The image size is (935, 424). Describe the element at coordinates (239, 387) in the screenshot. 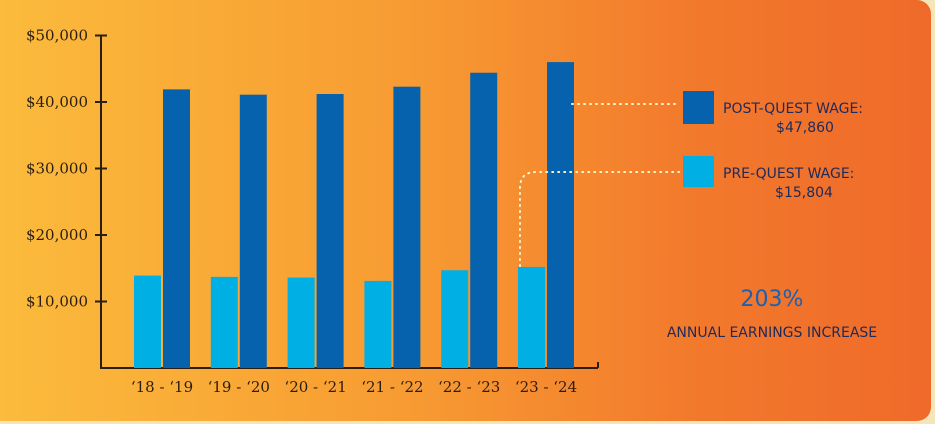

I see `x-tick-label: ‘19 - ‘20` at that location.